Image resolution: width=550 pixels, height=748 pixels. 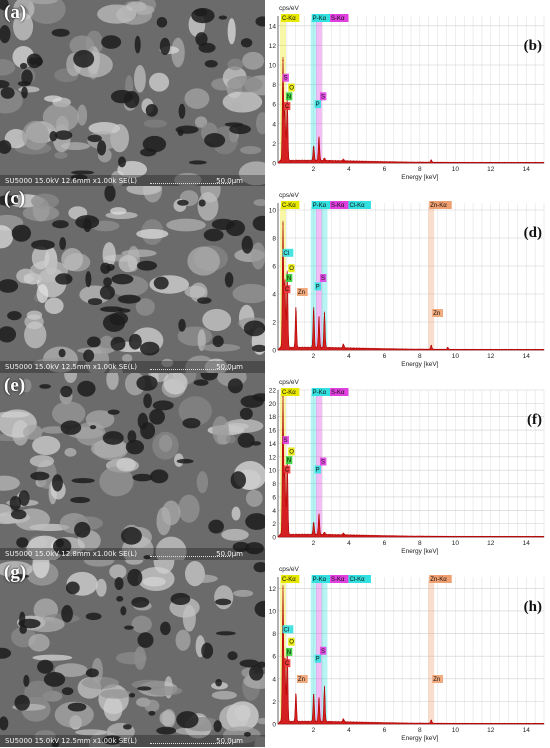 I want to click on element-marker: N, so click(x=289, y=461).